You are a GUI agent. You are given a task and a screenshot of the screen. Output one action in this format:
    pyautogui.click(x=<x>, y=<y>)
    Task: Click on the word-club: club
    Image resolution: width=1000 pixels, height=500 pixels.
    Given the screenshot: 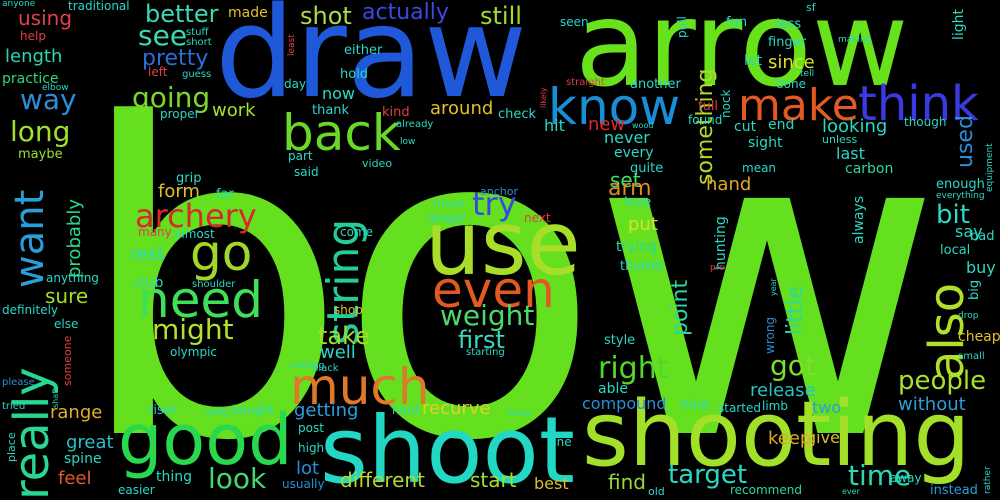 What is the action you would take?
    pyautogui.click(x=149, y=283)
    